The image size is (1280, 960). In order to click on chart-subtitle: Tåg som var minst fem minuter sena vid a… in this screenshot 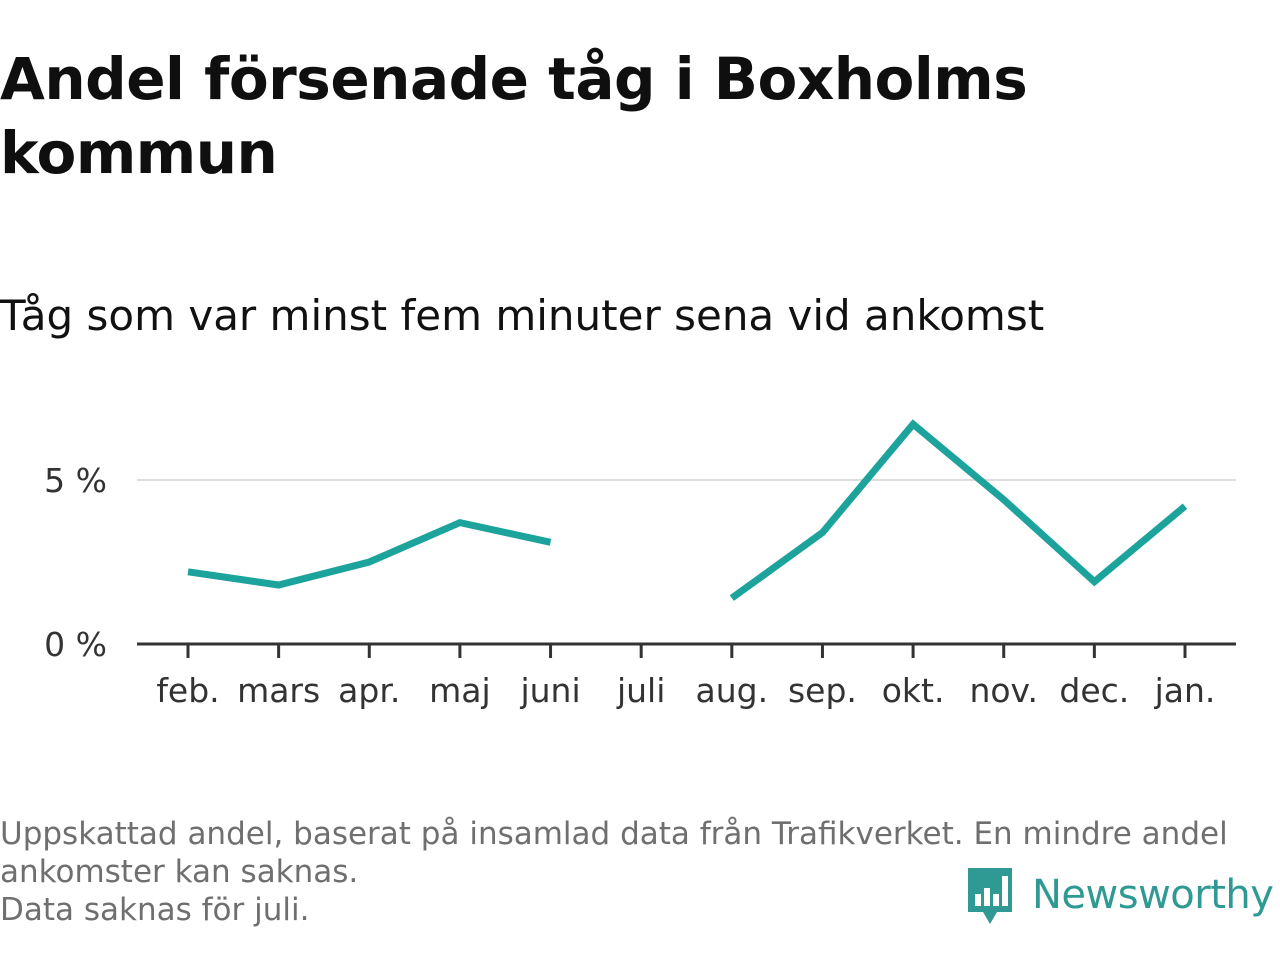, I will do `click(522, 315)`.